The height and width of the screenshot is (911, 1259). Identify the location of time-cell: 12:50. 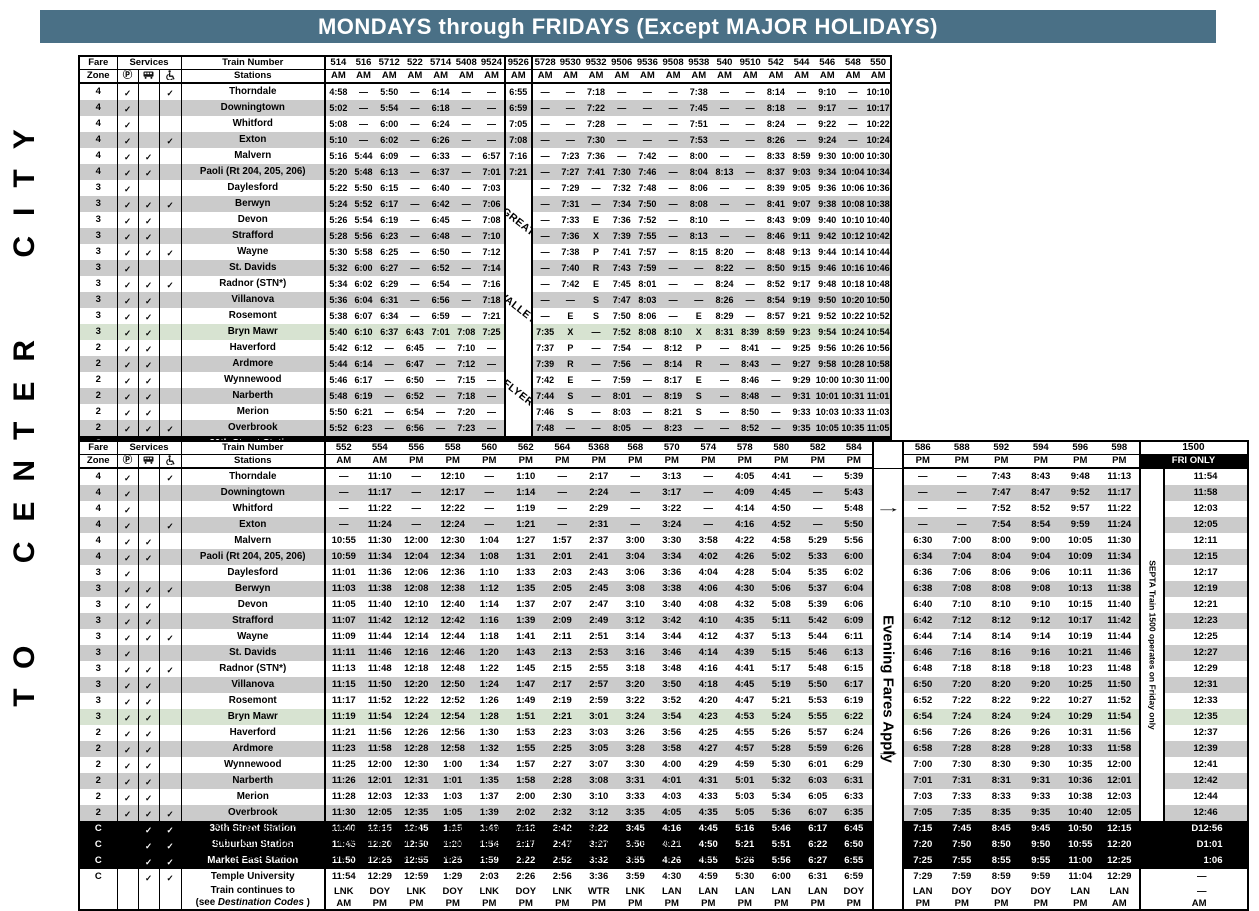
(416, 845).